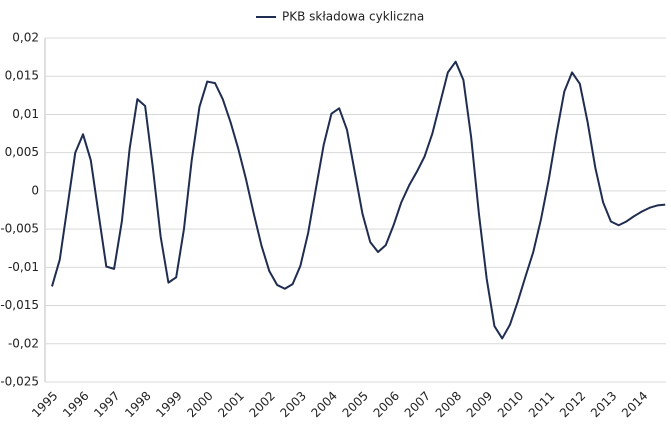  I want to click on x-tick-label: 2002, so click(261, 404).